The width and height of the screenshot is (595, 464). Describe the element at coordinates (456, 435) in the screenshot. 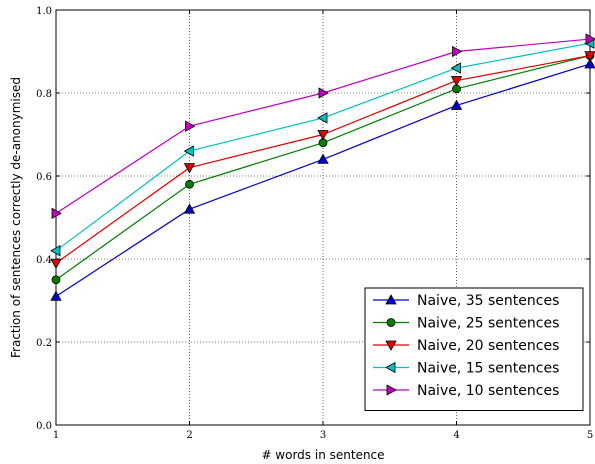

I see `x-tick-label: 4` at that location.